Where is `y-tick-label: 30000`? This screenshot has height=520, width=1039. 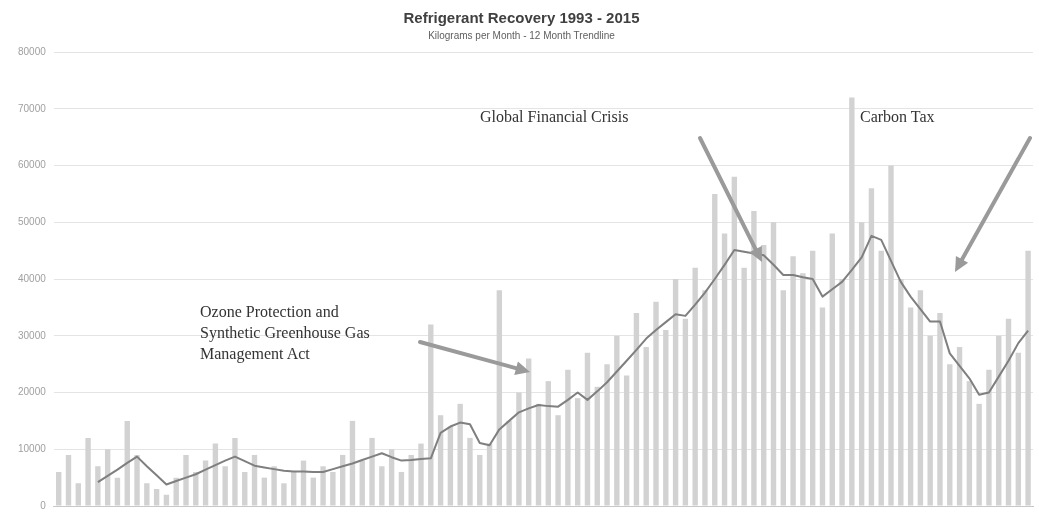 y-tick-label: 30000 is located at coordinates (32, 335).